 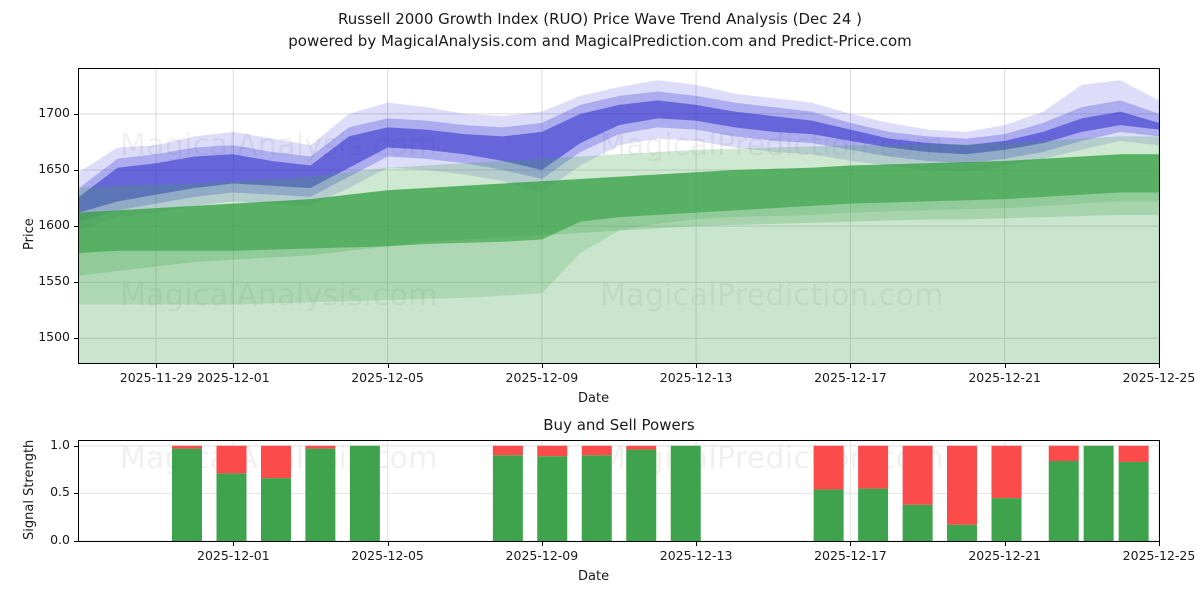 What do you see at coordinates (60, 444) in the screenshot?
I see `powers-y-tick-label: 1.0` at bounding box center [60, 444].